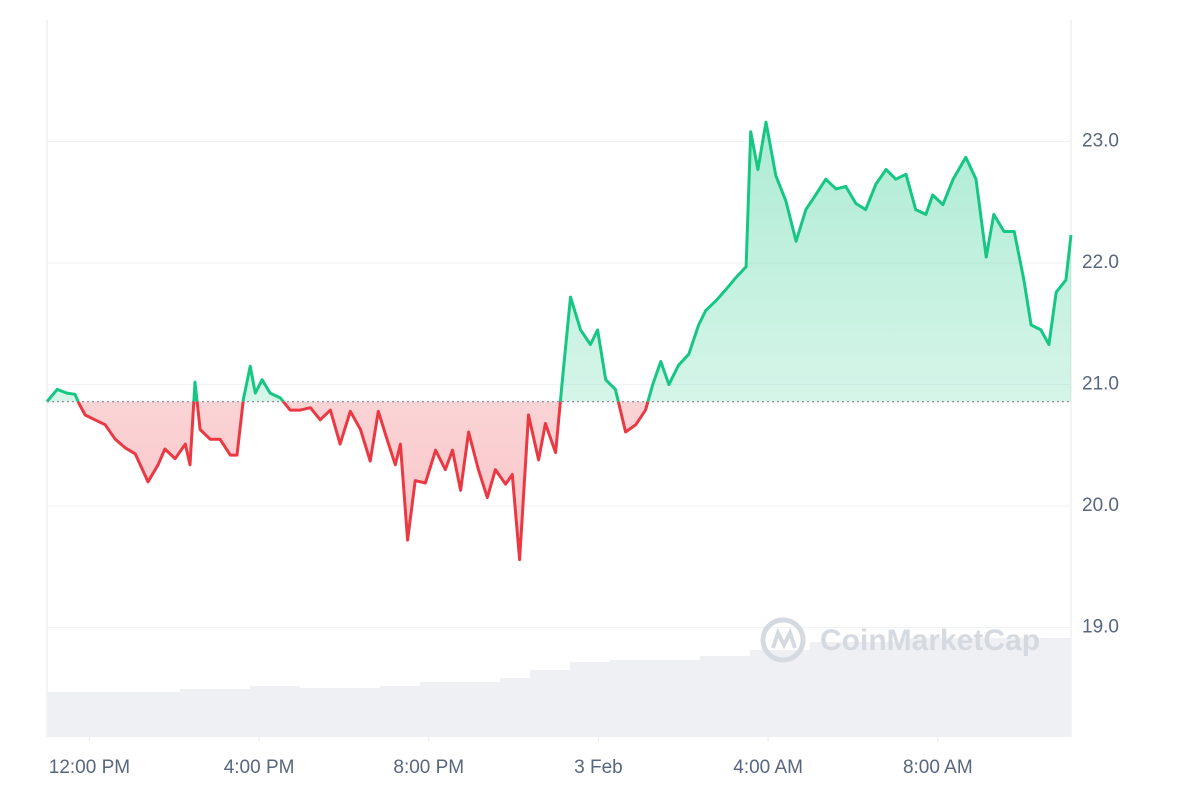 This screenshot has height=800, width=1200. What do you see at coordinates (1100, 505) in the screenshot?
I see `y-tick-label: 20.0` at bounding box center [1100, 505].